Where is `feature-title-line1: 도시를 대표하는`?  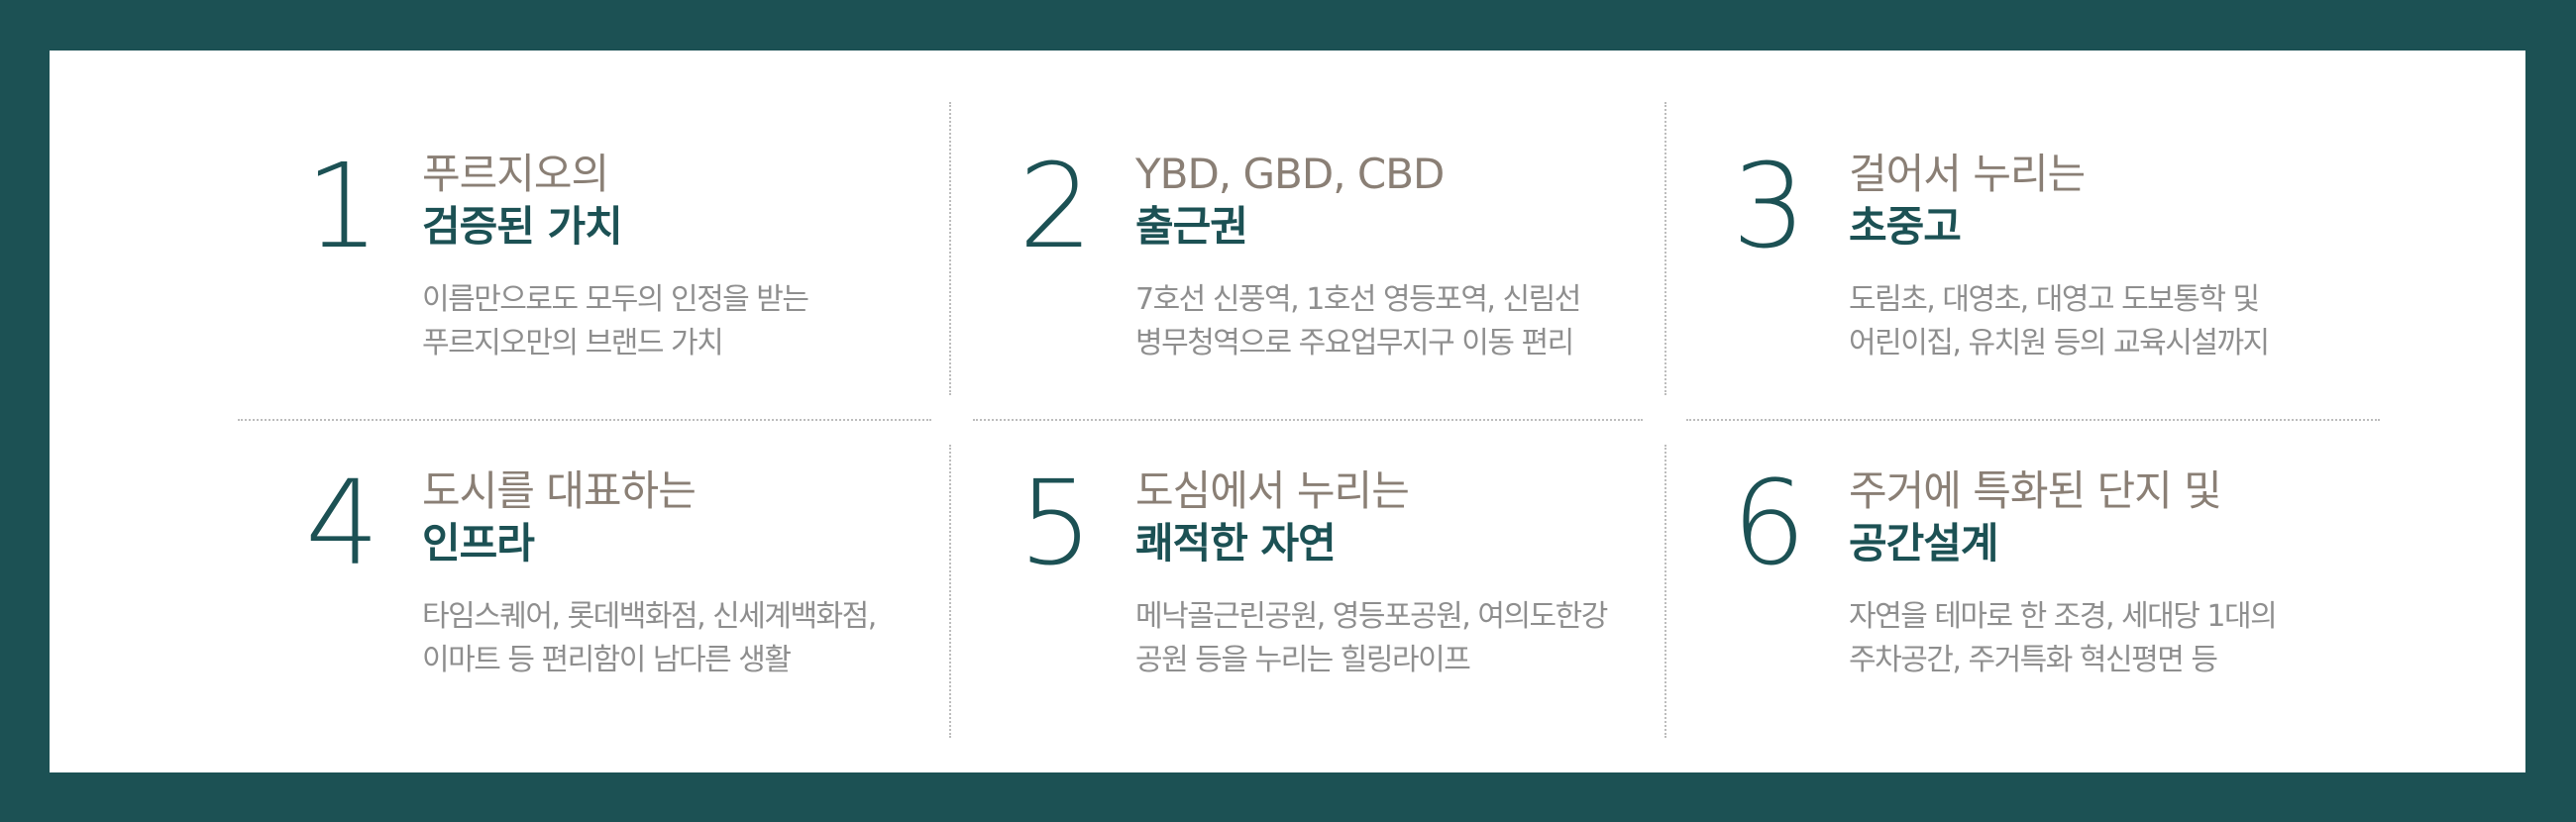
feature-title-line1: 도시를 대표하는 is located at coordinates (559, 491).